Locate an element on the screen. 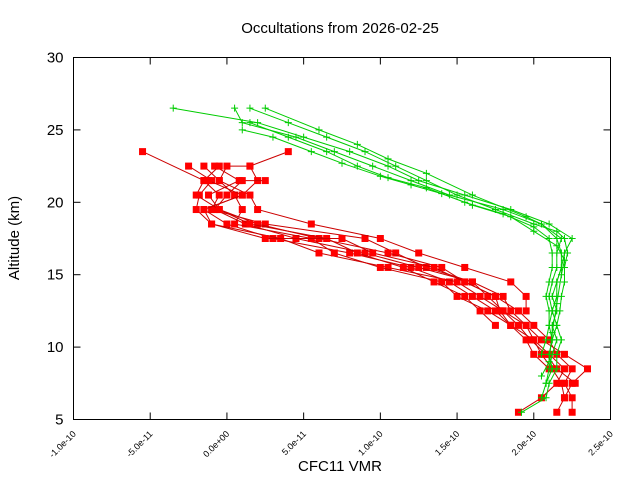 The image size is (640, 480). x-tick-label: 2.0e-10 is located at coordinates (524, 443).